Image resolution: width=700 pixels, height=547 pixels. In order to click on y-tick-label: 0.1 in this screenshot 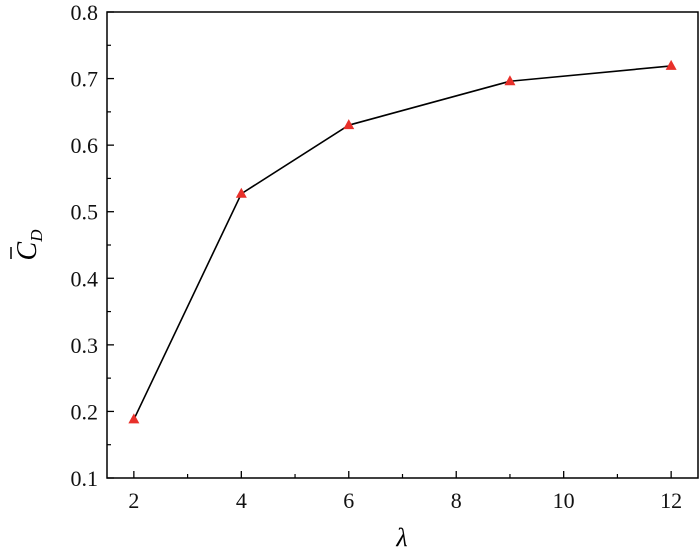, I will do `click(85, 478)`.